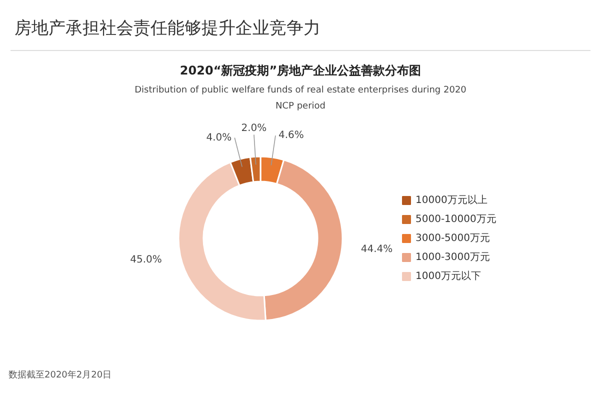 Image resolution: width=600 pixels, height=400 pixels. Describe the element at coordinates (300, 99) in the screenshot. I see `text: Distribution of public welfare funds of real estate enterprises during 2020 NCP period` at that location.